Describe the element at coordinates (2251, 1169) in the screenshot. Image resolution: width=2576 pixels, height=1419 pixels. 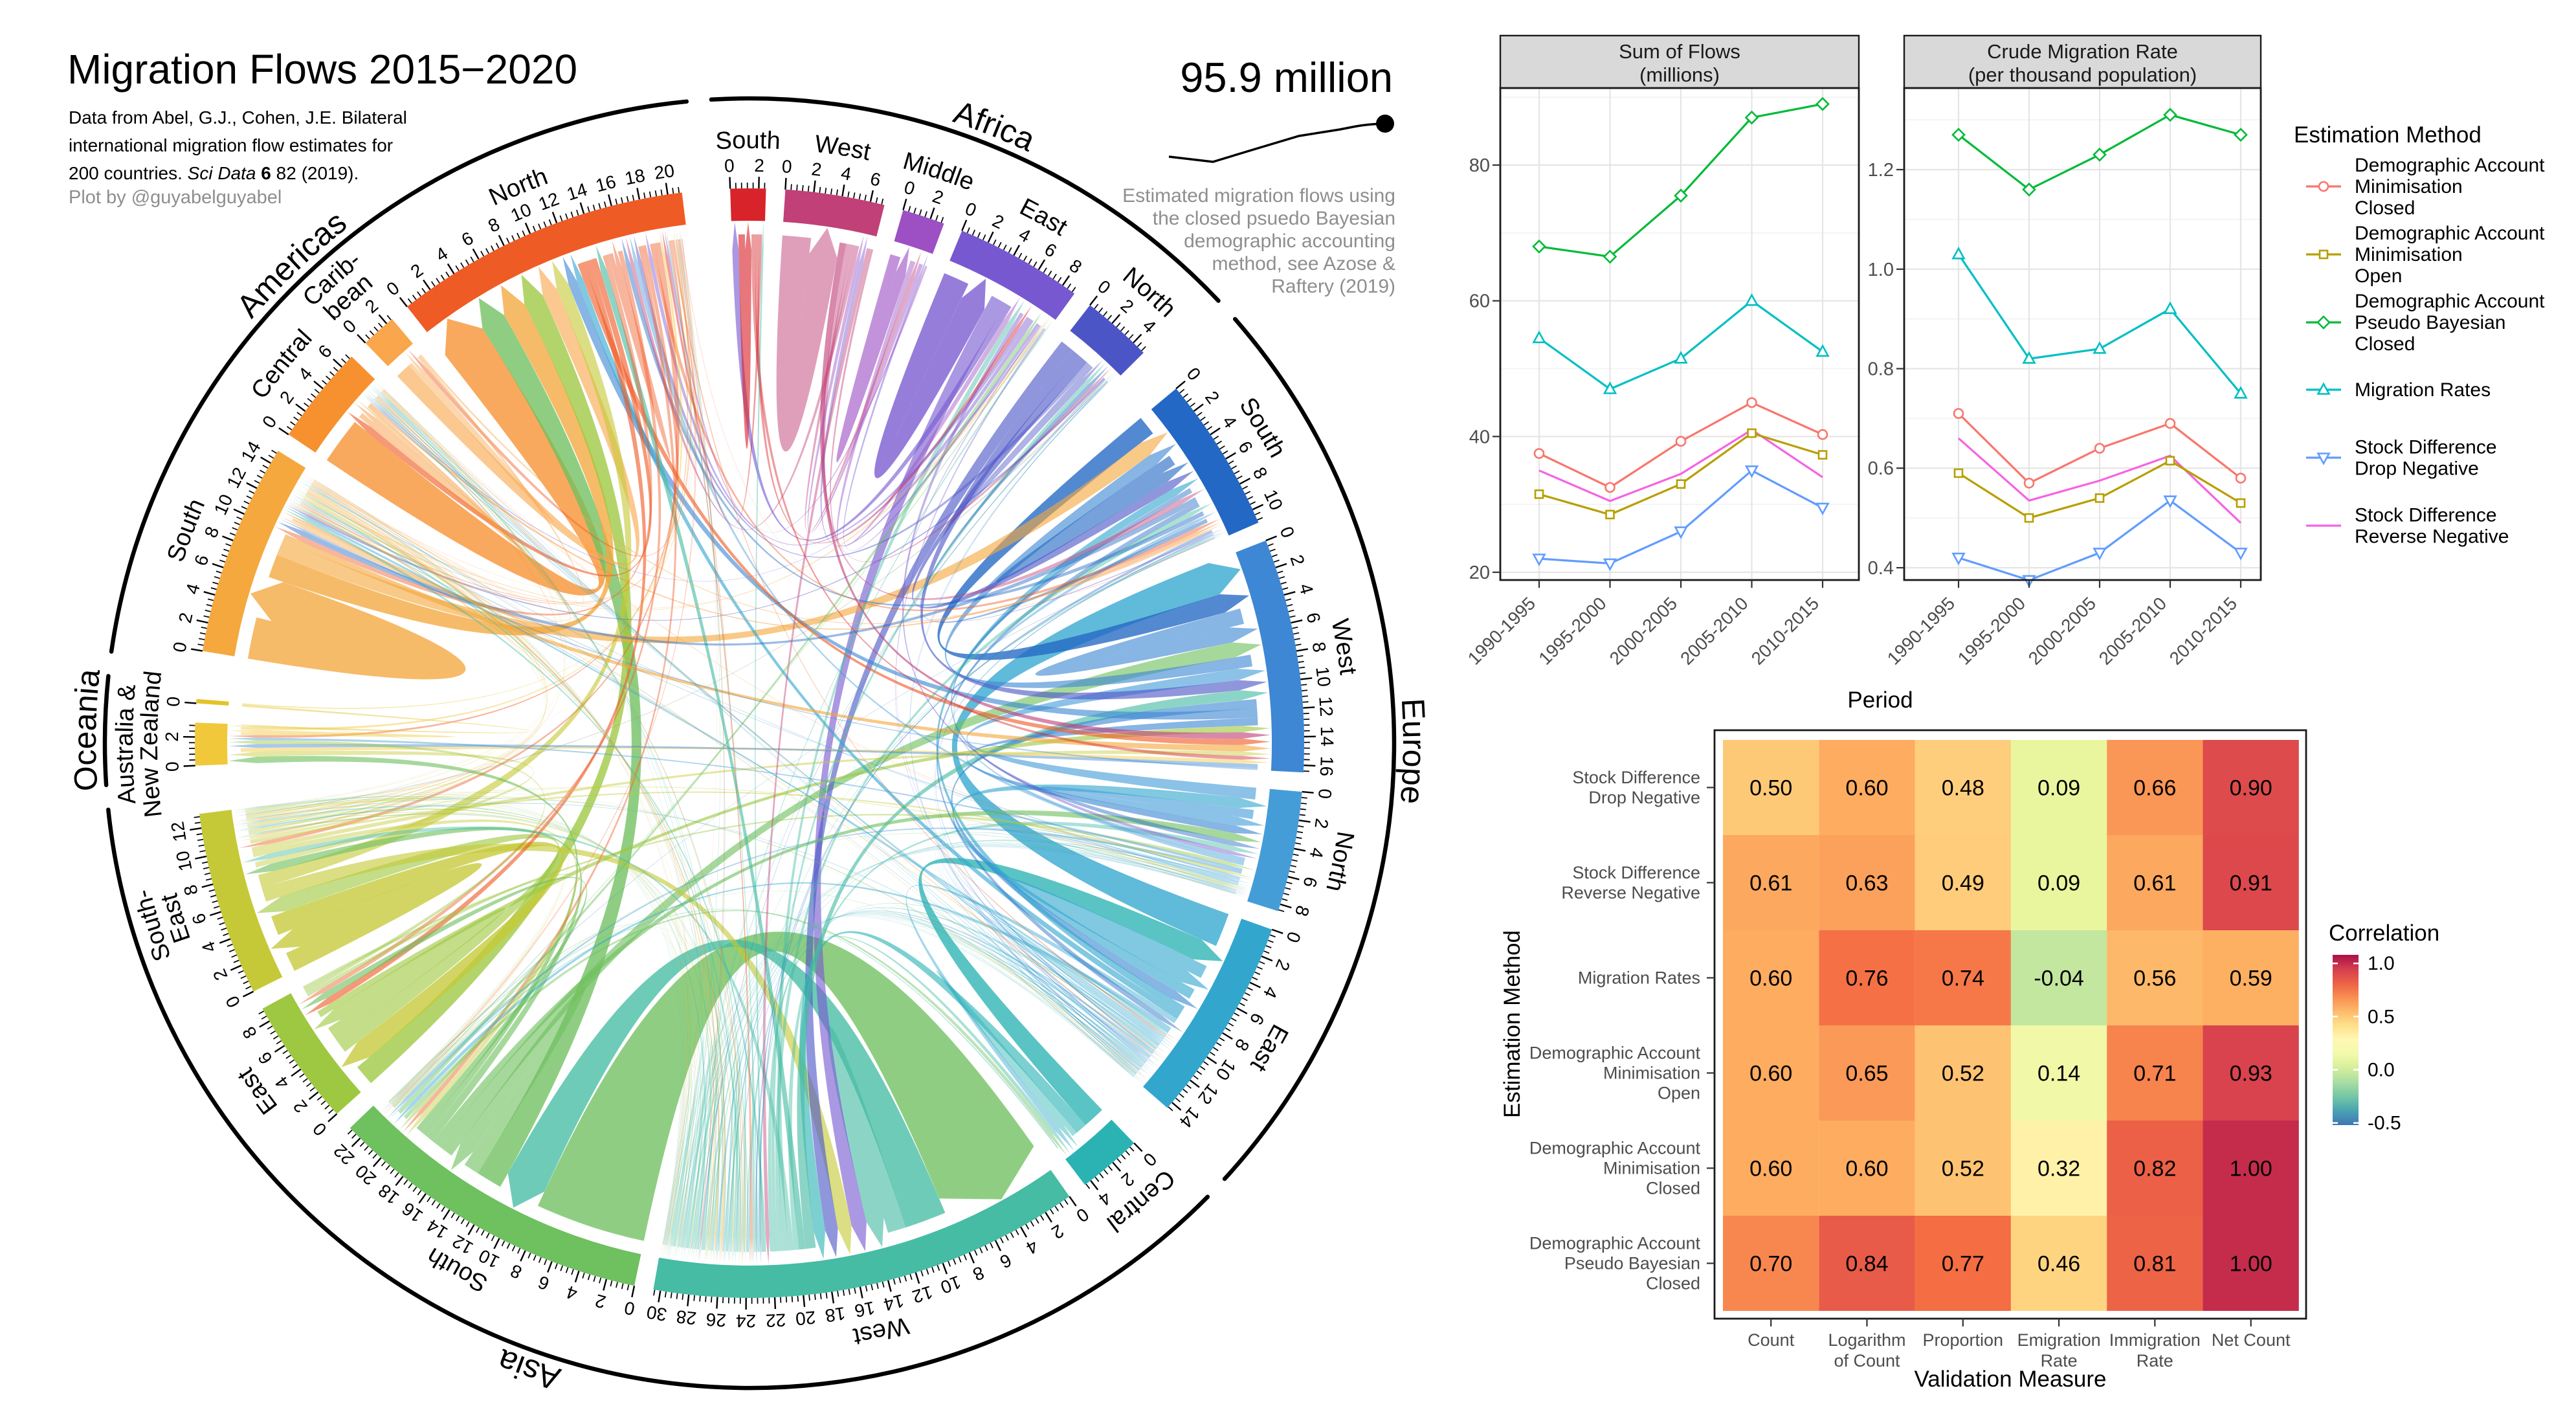
I see `svg-text: 1.00` at that location.